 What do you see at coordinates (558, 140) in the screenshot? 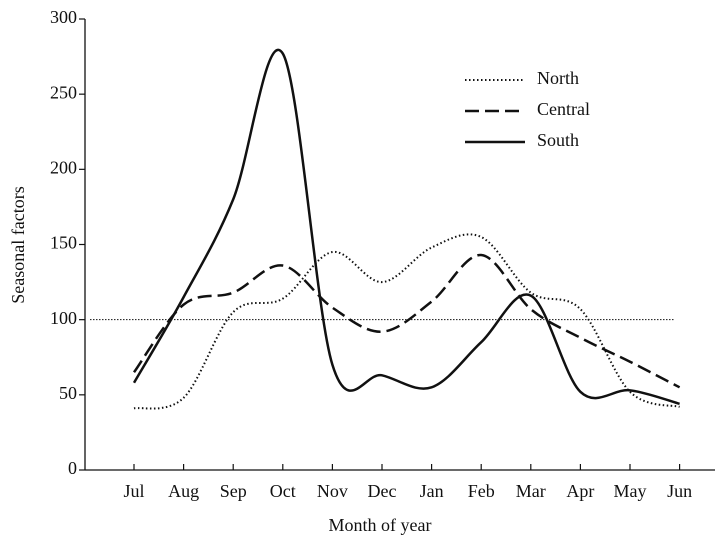
I see `legend-label: South` at bounding box center [558, 140].